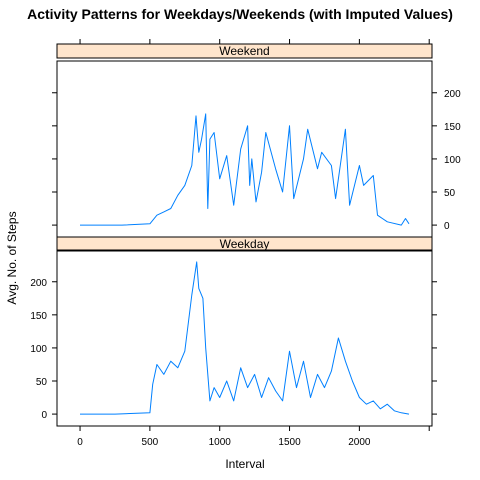 This screenshot has width=480, height=480. I want to click on weekend-strip-label: Weekend, so click(244, 51).